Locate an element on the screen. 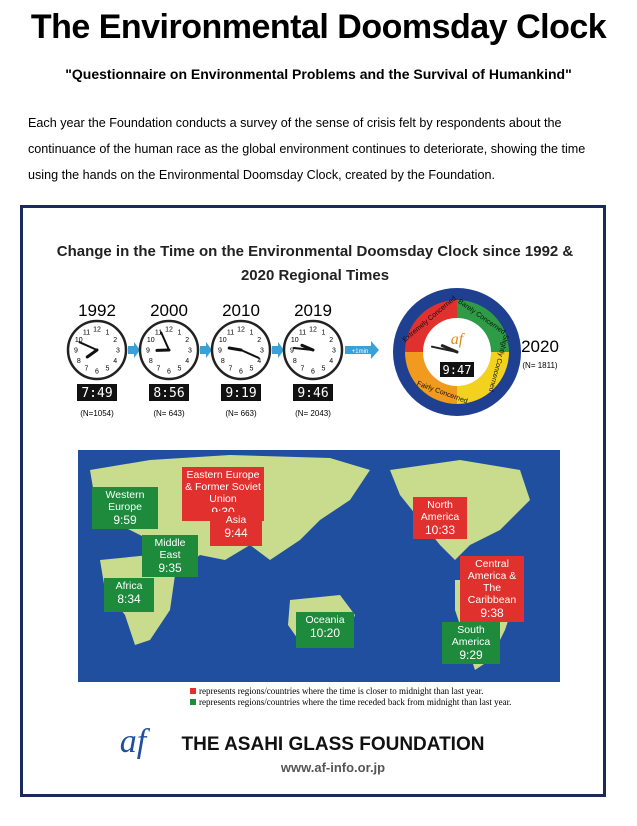  region-name: Africa is located at coordinates (129, 586).